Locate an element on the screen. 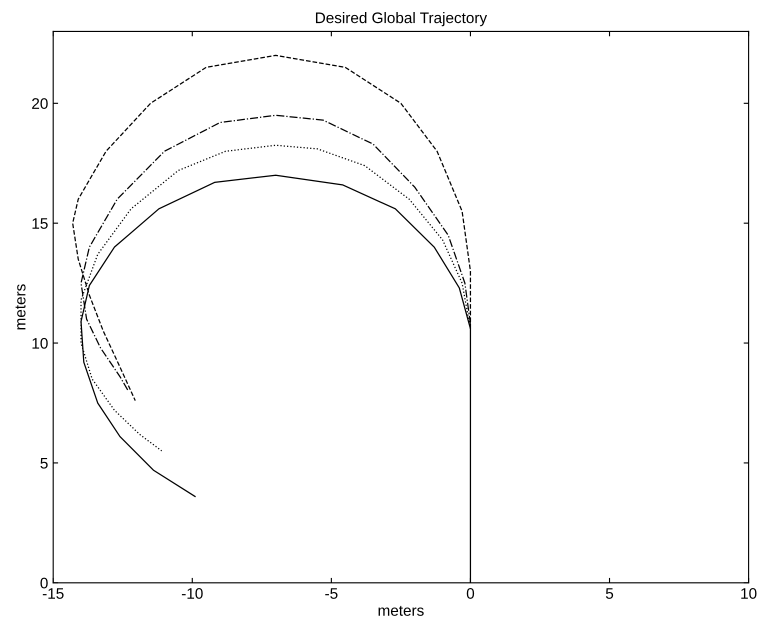 The width and height of the screenshot is (760, 628). y-axis-title: meters is located at coordinates (21, 307).